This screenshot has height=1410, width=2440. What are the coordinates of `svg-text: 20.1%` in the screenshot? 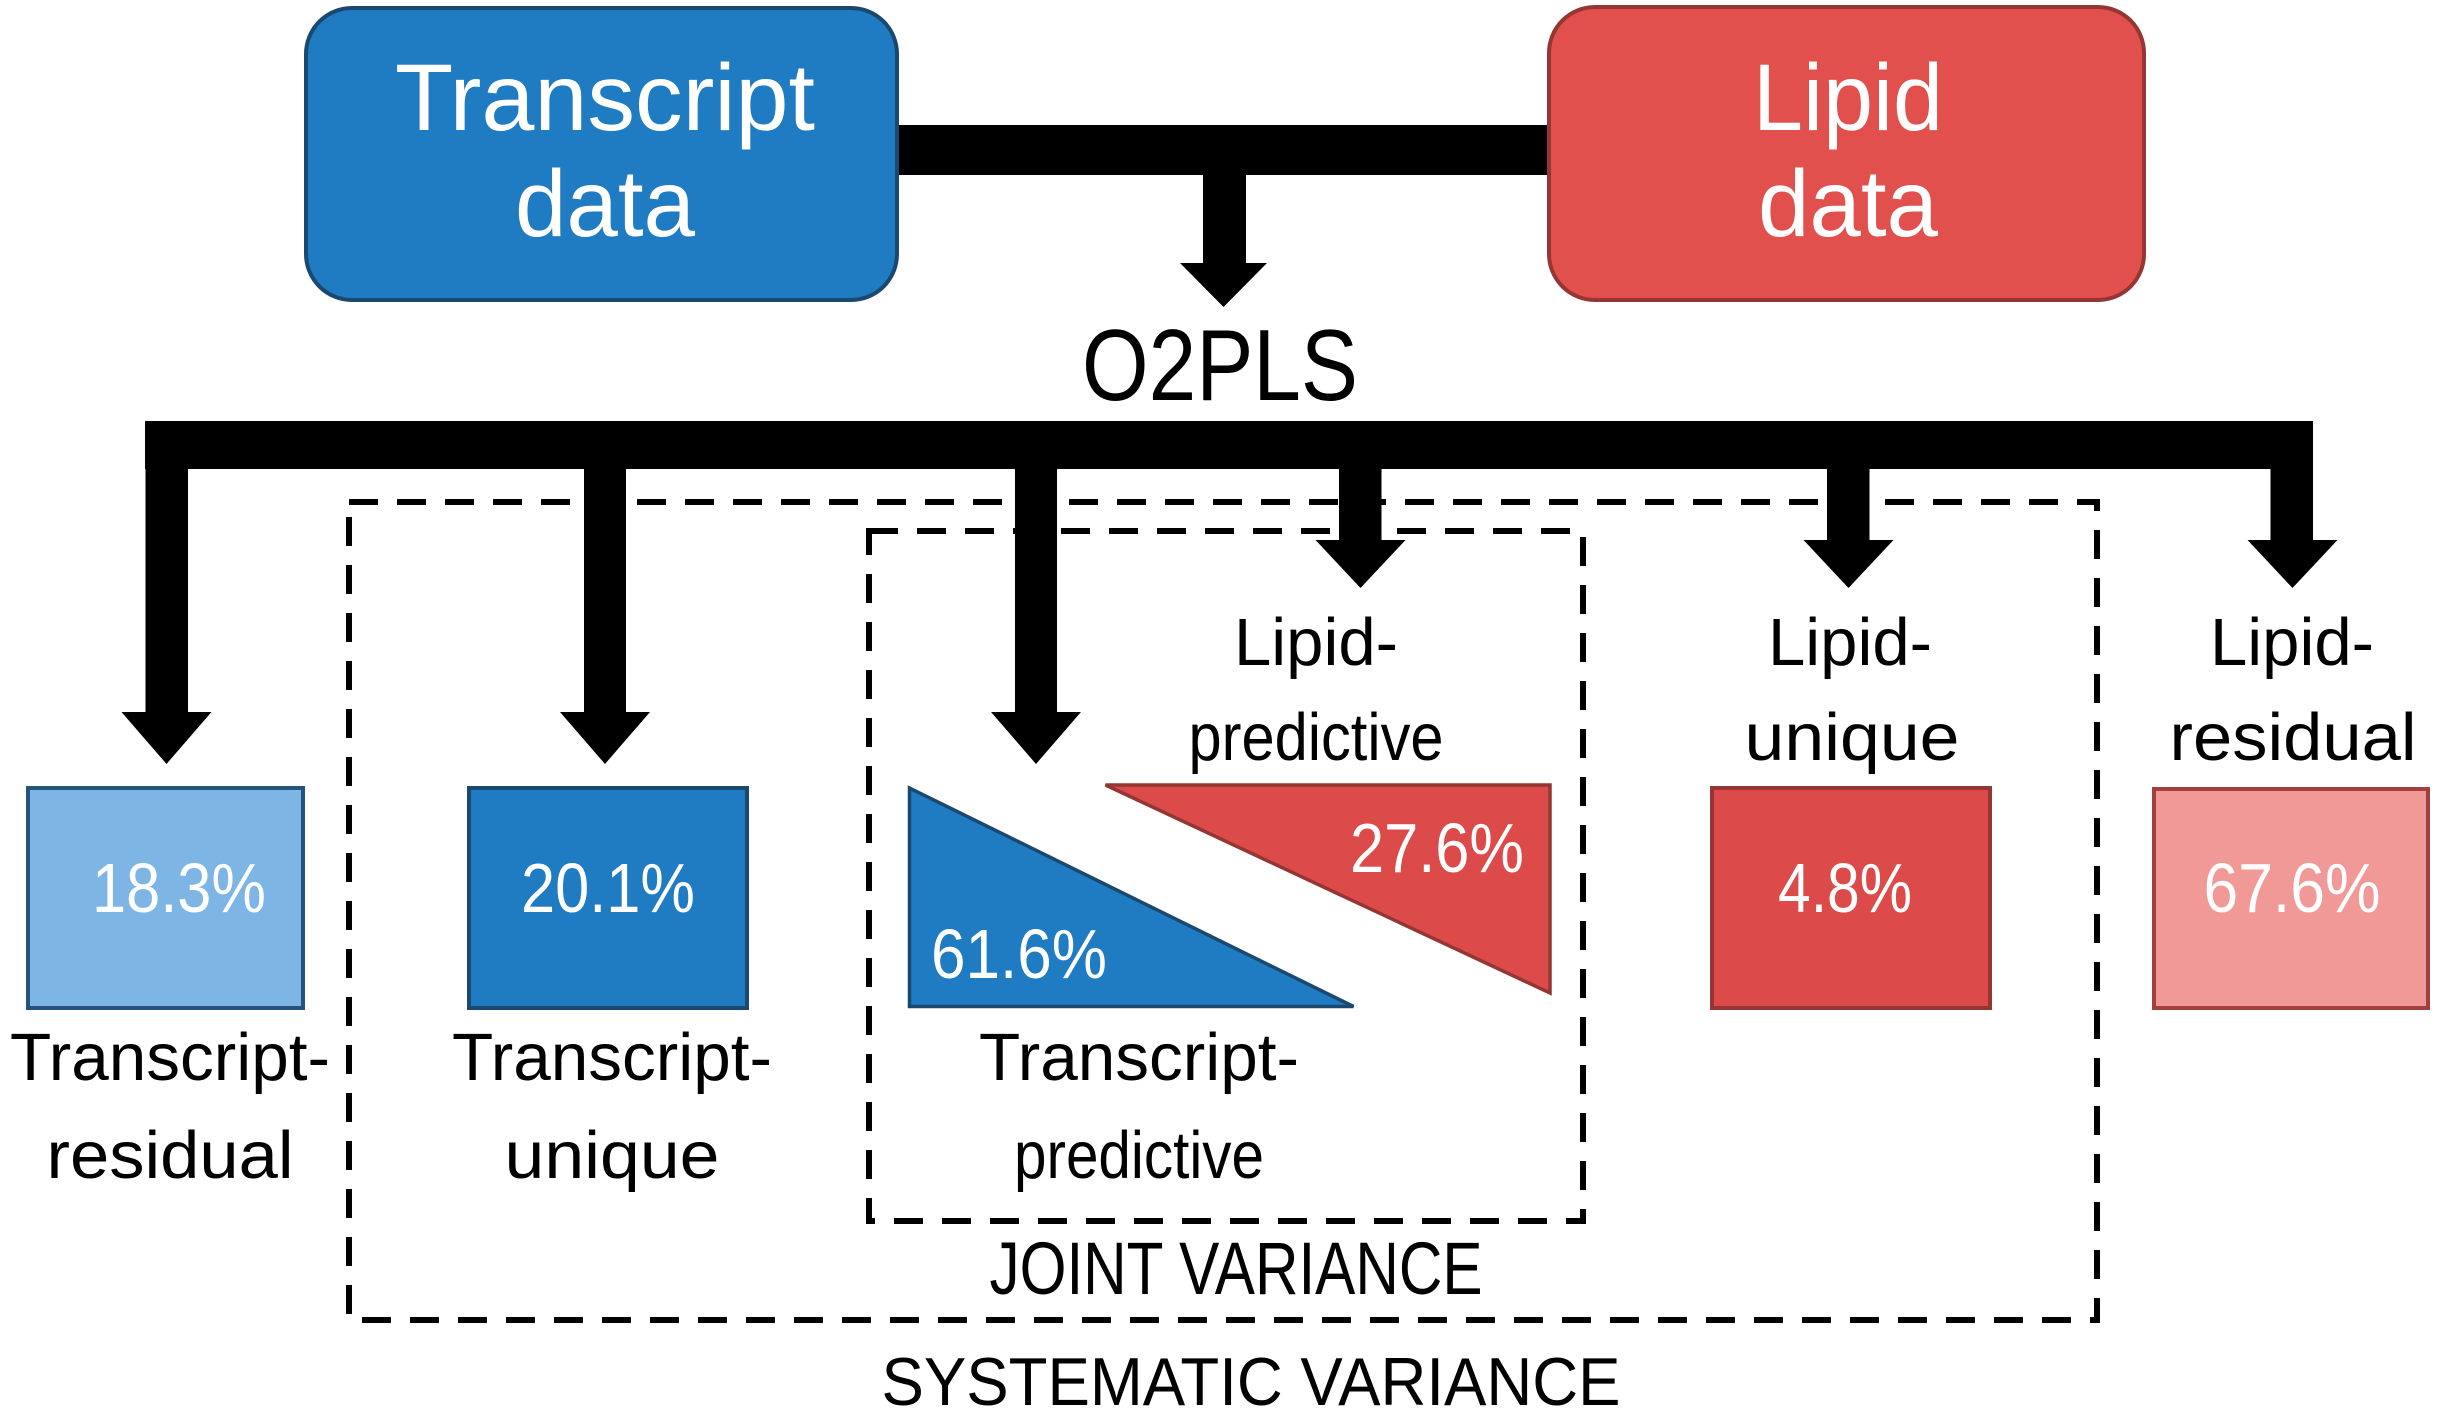 It's located at (608, 888).